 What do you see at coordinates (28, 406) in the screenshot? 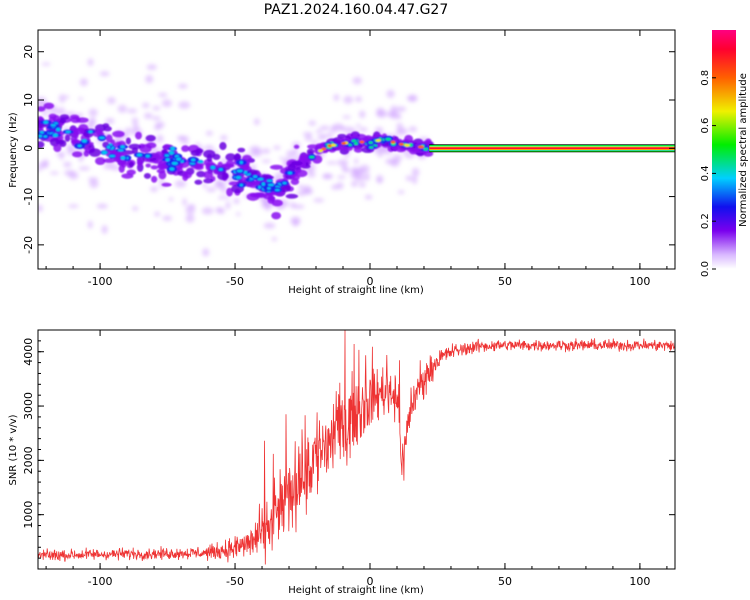
I see `y-tick-label: 3000` at bounding box center [28, 406].